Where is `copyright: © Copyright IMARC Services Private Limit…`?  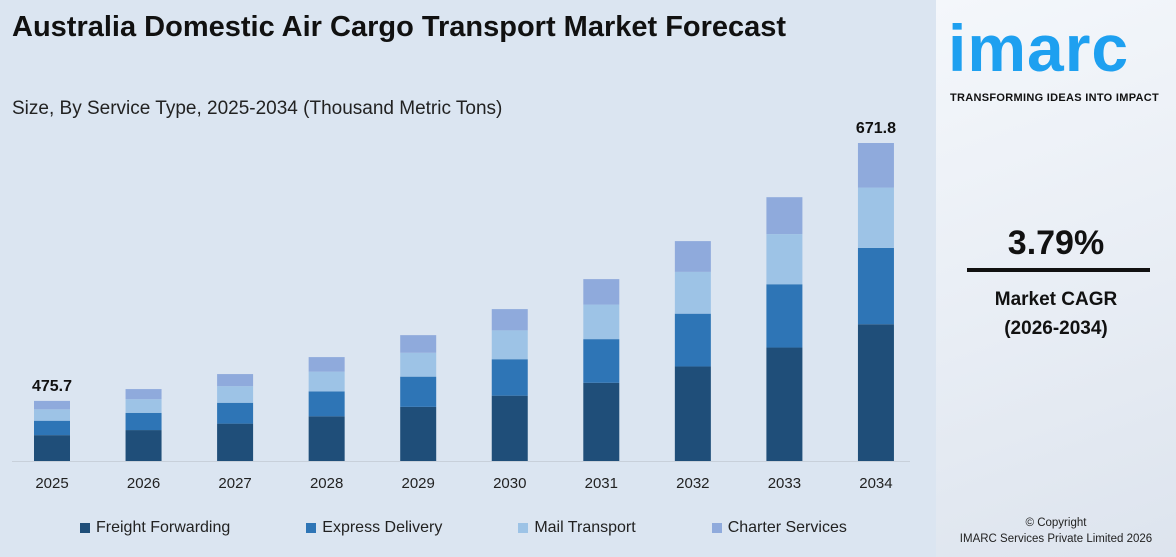
copyright: © Copyright IMARC Services Private Limit… is located at coordinates (1056, 531).